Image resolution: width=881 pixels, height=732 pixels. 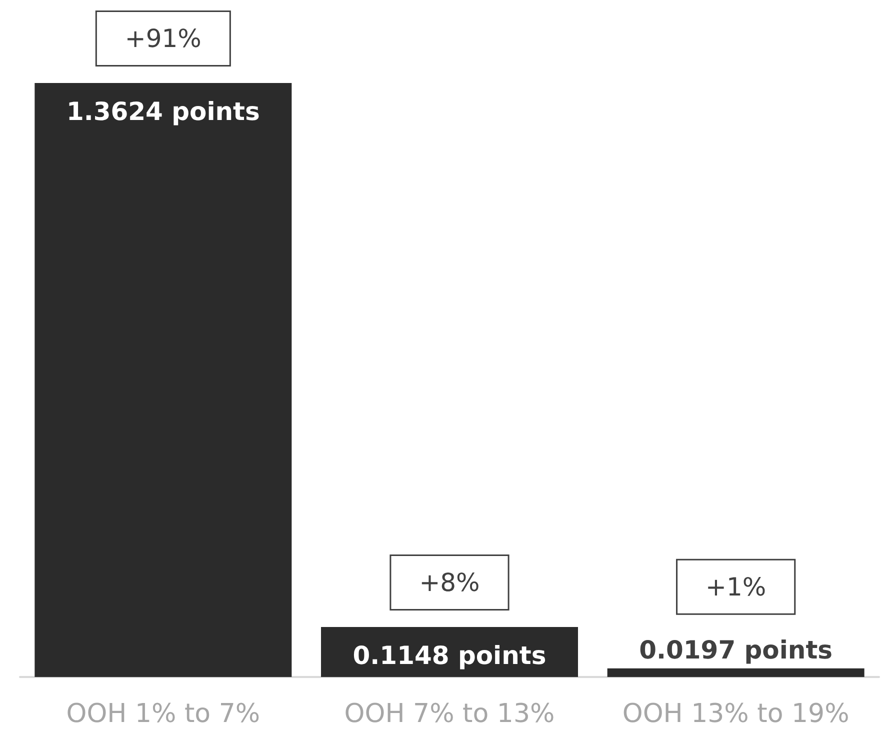 I want to click on data-label: 0.0197 points, so click(x=736, y=649).